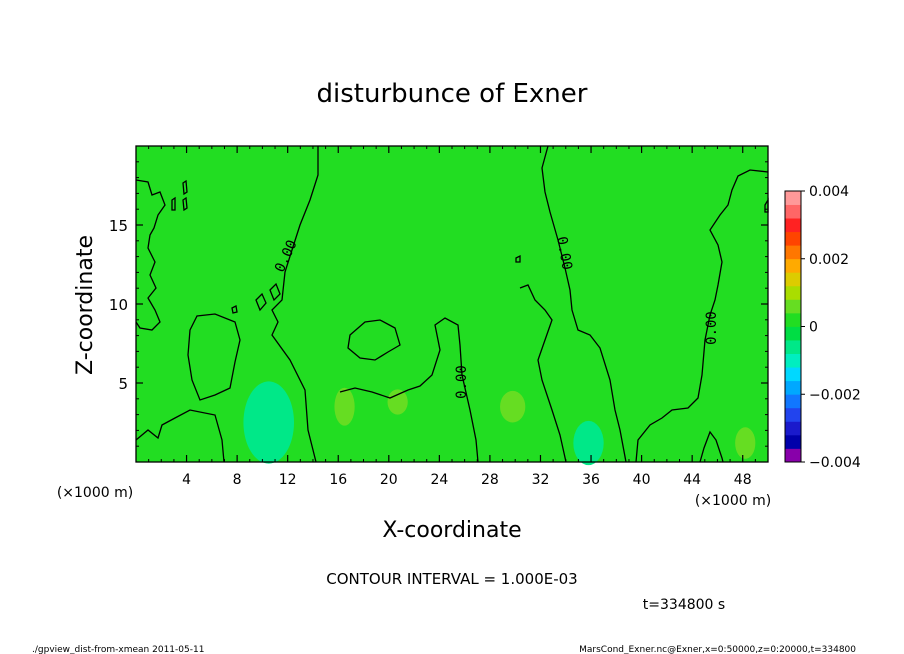 The height and width of the screenshot is (654, 904). What do you see at coordinates (835, 463) in the screenshot?
I see `colorbar-tick-label: −0.004` at bounding box center [835, 463].